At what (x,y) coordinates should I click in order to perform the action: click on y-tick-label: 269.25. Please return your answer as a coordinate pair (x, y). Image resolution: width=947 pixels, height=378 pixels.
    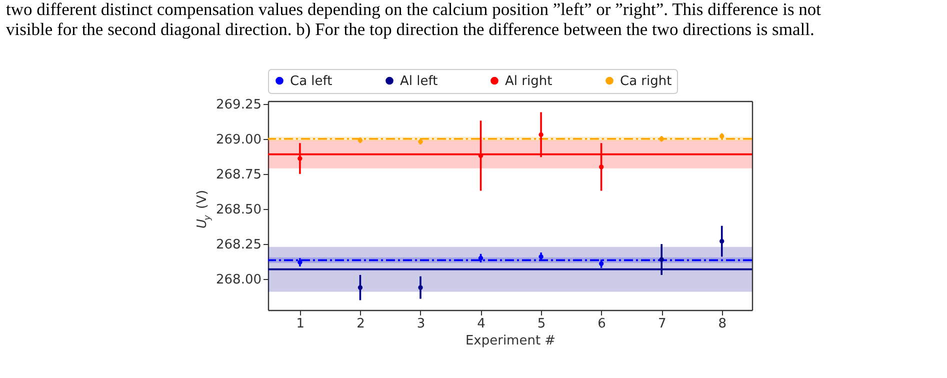
    Looking at the image, I should click on (239, 104).